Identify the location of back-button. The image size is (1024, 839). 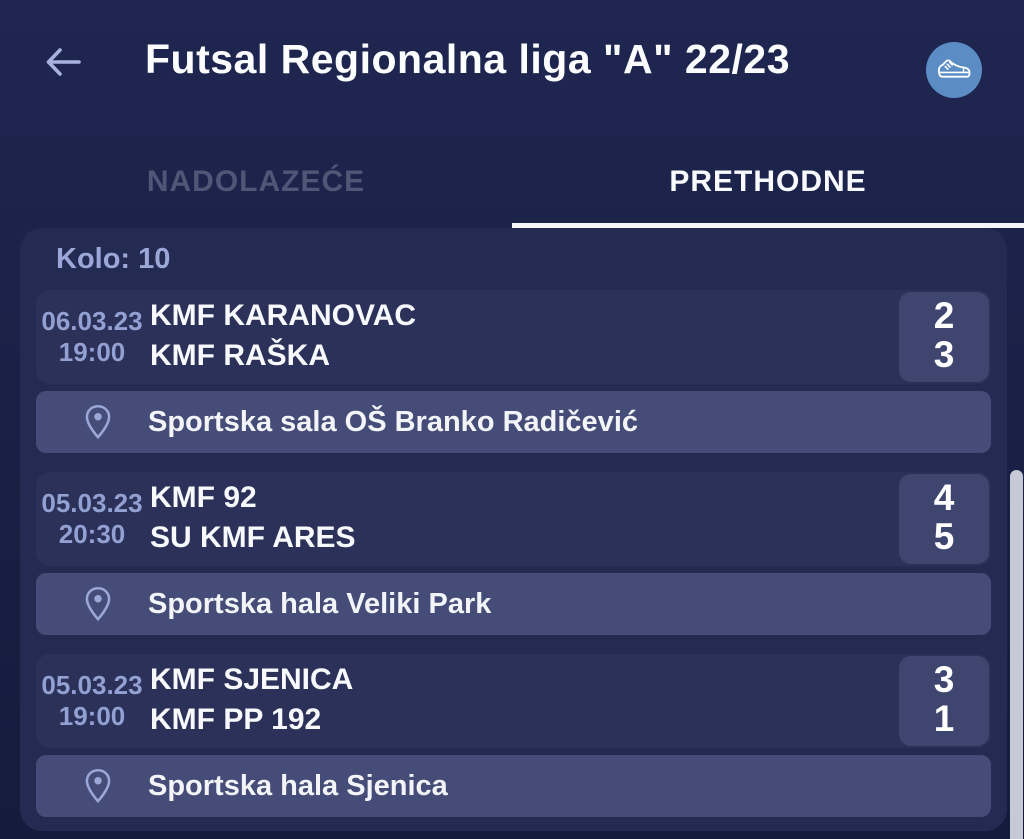
(63, 63).